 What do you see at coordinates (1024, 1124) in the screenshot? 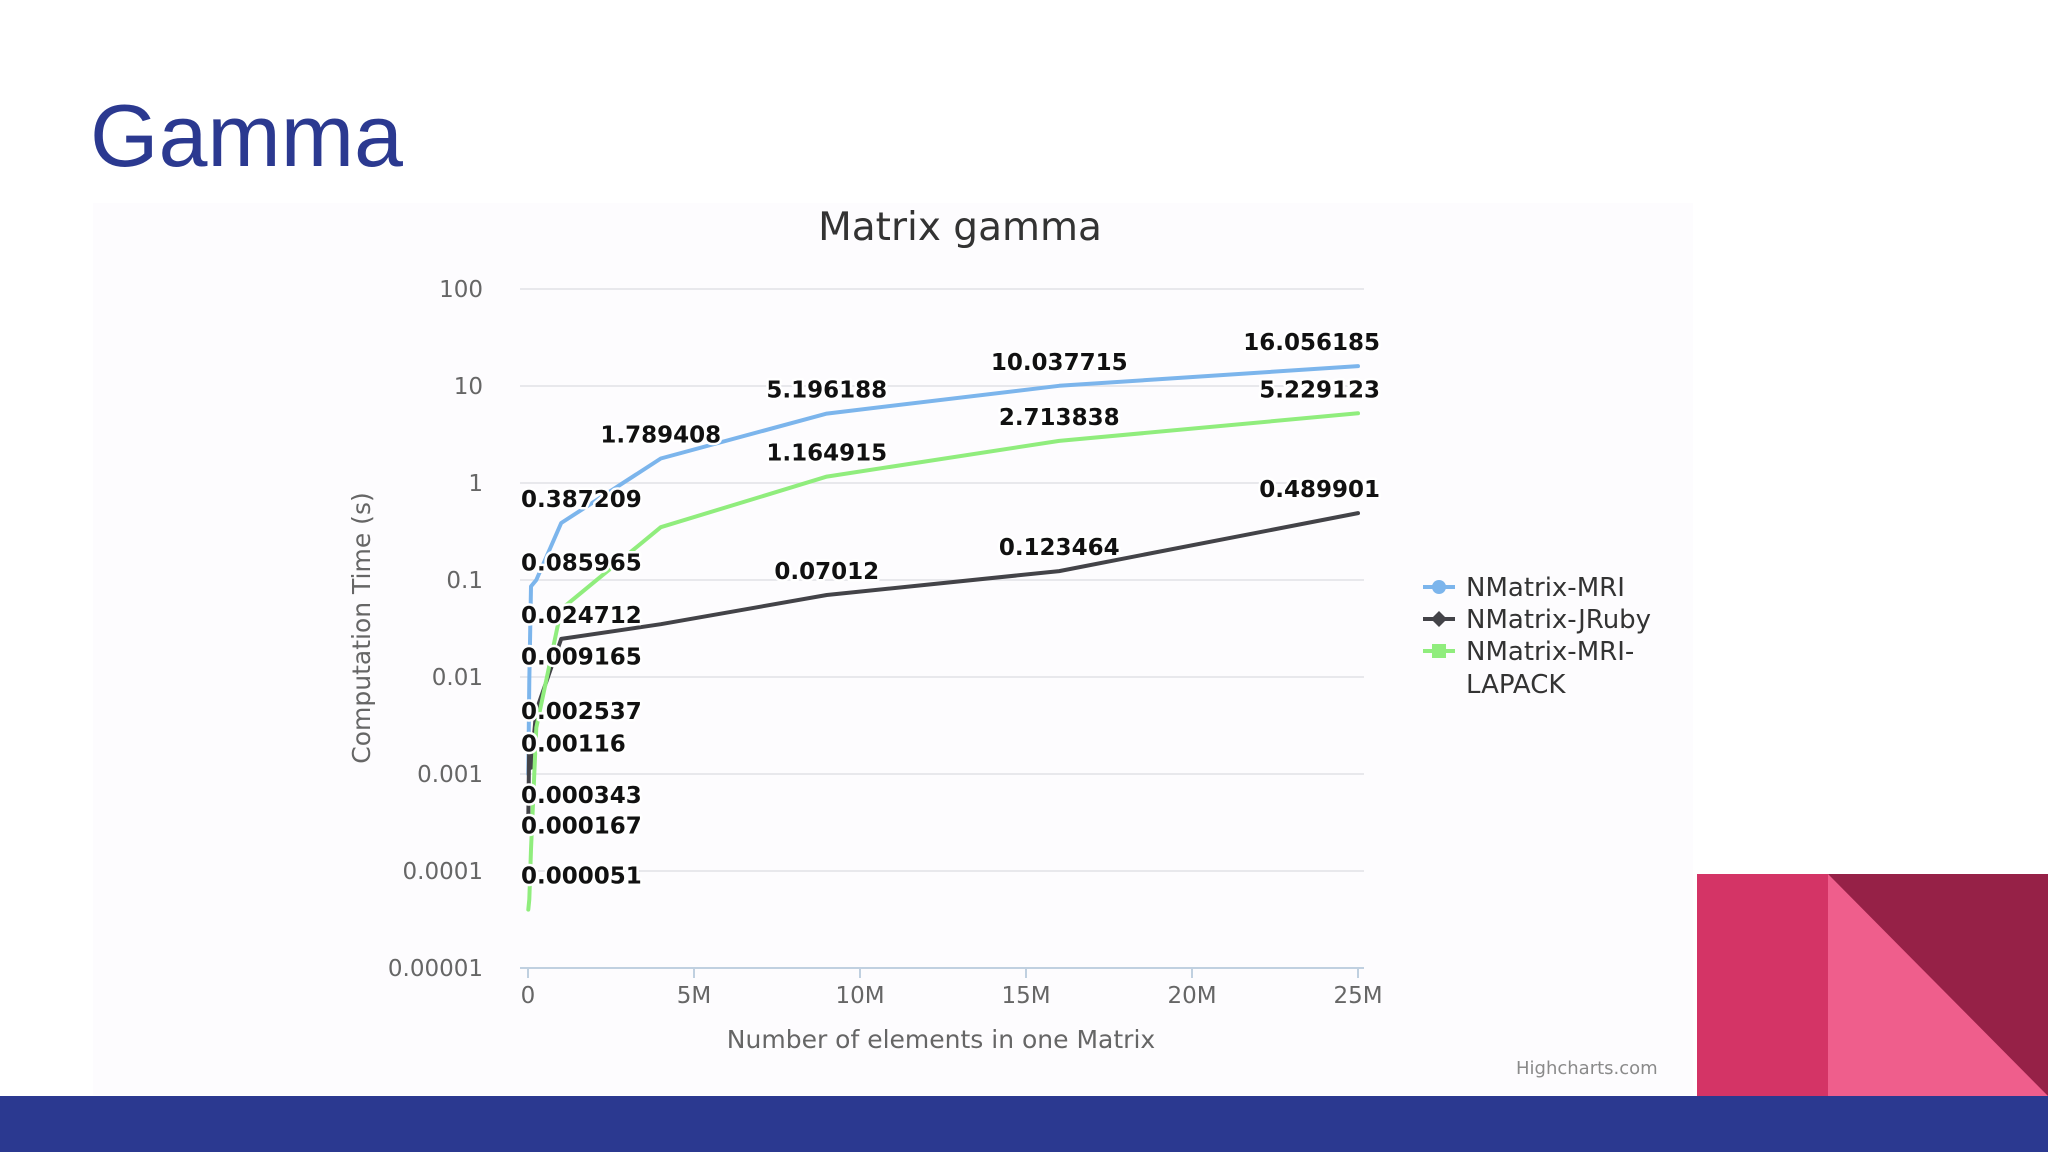
I see `footer-bar` at bounding box center [1024, 1124].